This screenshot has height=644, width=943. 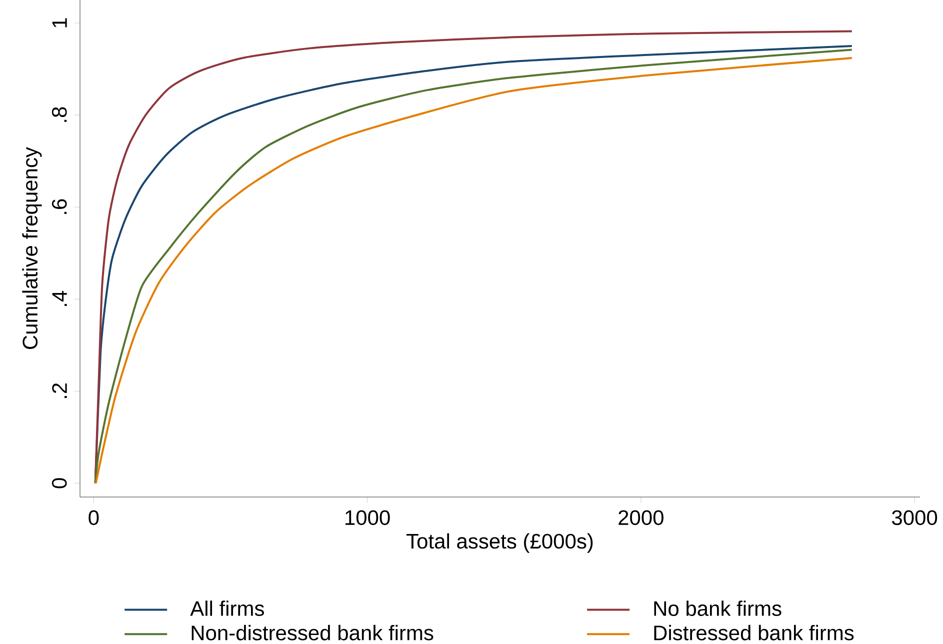 What do you see at coordinates (59, 483) in the screenshot?
I see `y-tick-label: 0` at bounding box center [59, 483].